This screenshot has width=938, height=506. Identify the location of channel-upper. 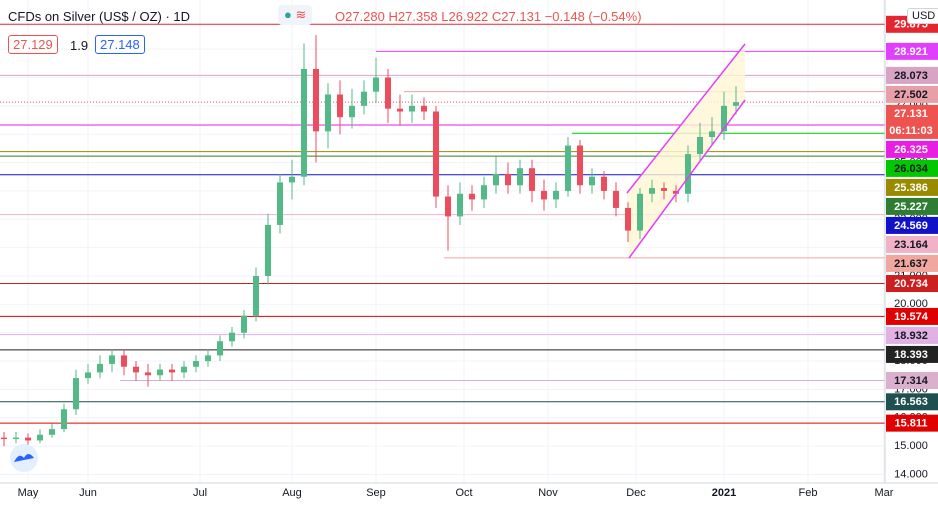
(686, 118).